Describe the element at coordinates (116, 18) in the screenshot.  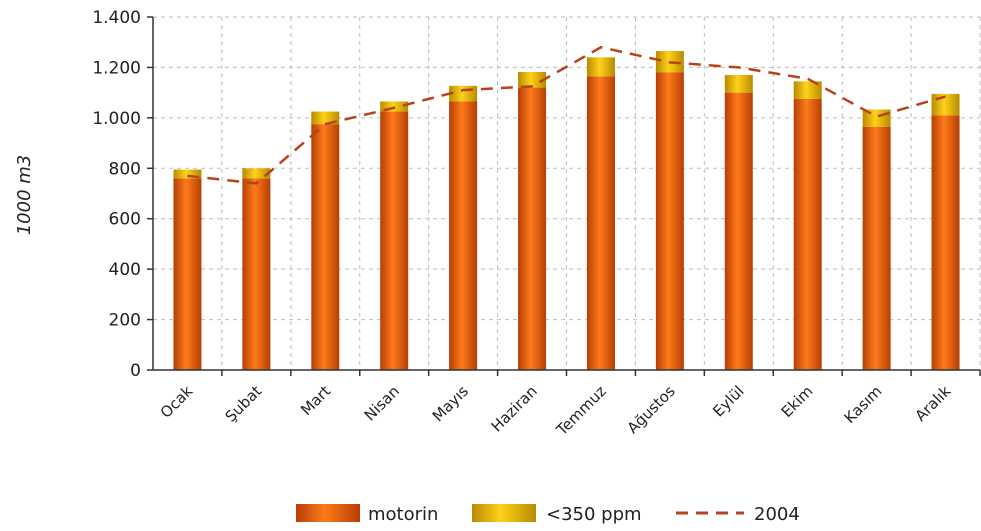
I see `y-tick-label: 1.400` at that location.